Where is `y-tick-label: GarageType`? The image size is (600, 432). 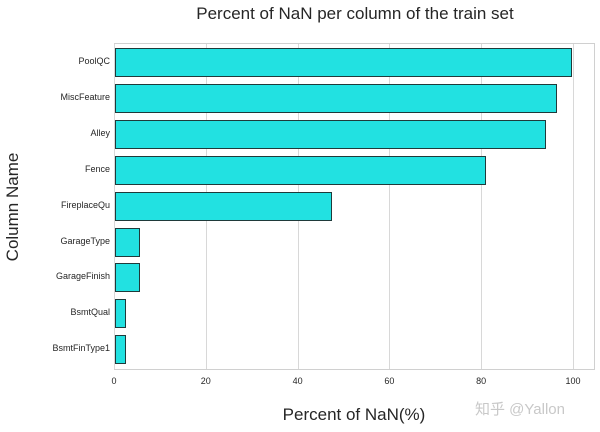 y-tick-label: GarageType is located at coordinates (85, 240).